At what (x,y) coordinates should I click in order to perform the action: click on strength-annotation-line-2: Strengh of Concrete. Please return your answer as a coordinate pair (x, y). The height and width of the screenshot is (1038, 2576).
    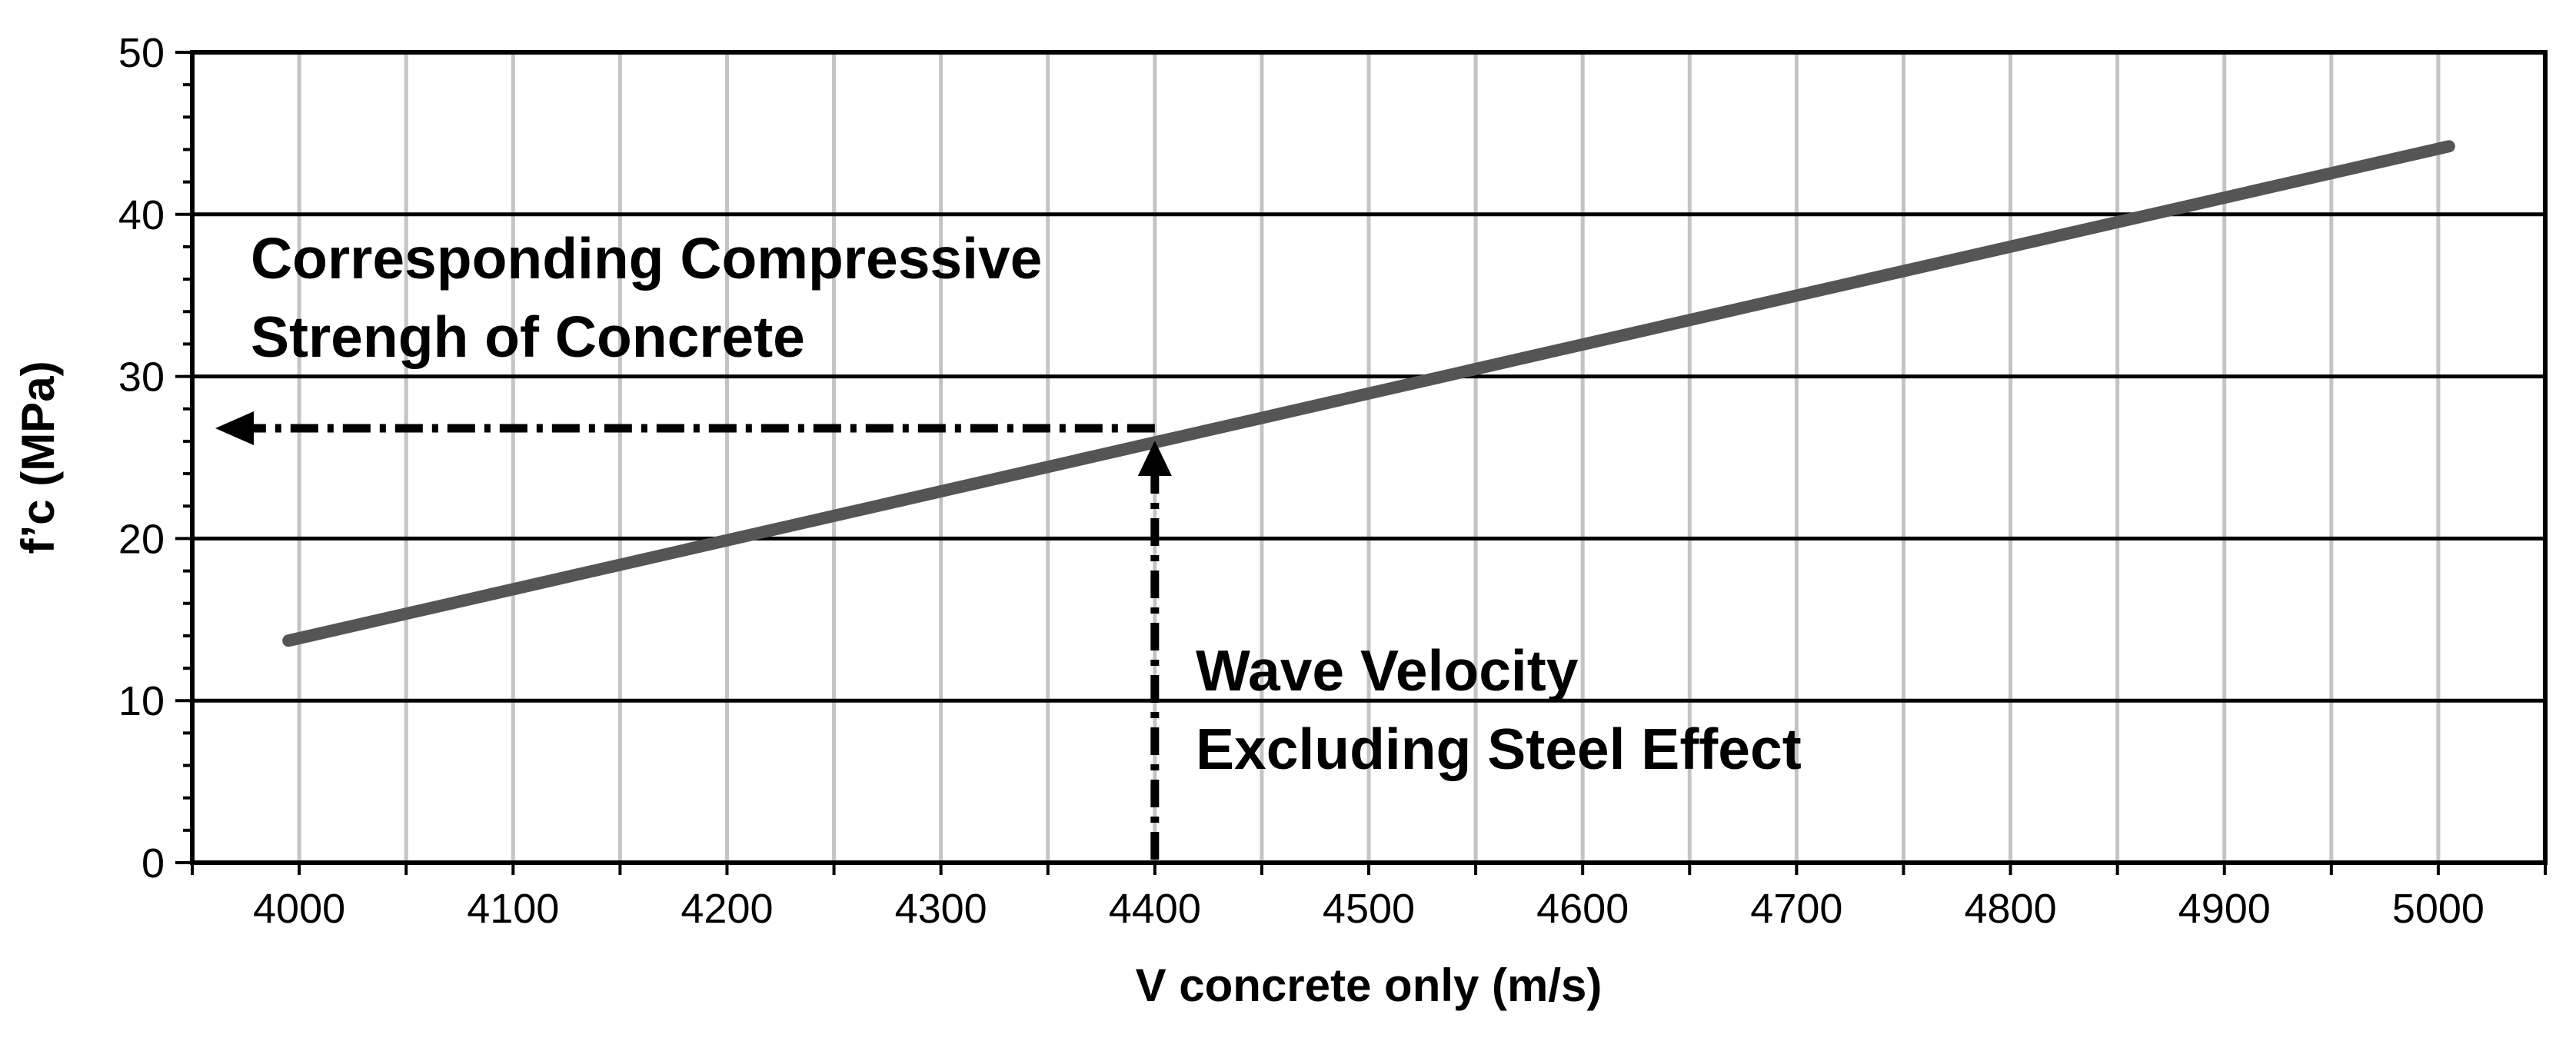
    Looking at the image, I should click on (528, 336).